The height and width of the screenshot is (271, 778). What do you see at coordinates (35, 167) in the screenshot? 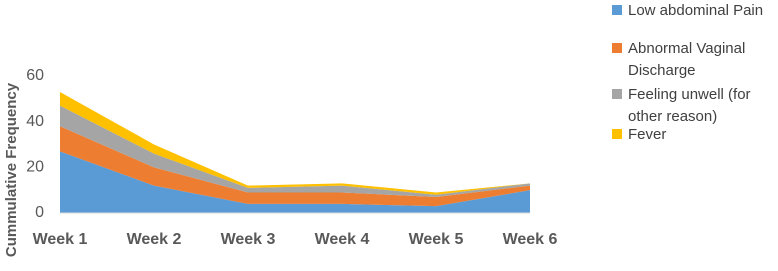
I see `y-tick-label: 20` at bounding box center [35, 167].